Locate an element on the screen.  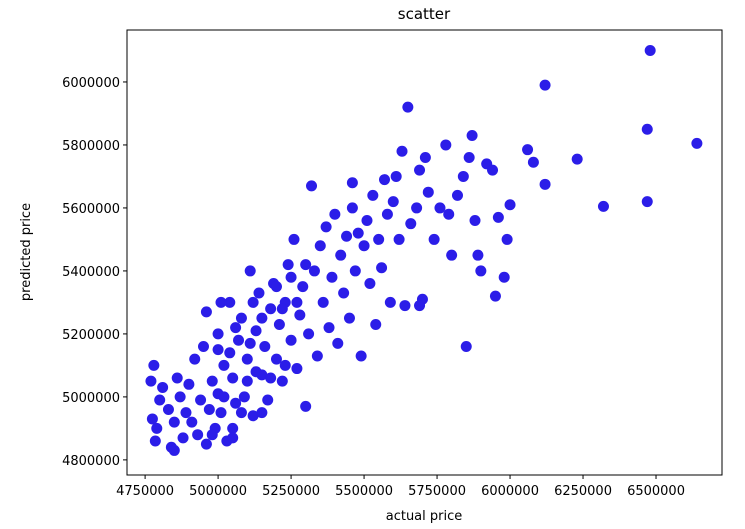
x-tick-label: 6250000 is located at coordinates (583, 491).